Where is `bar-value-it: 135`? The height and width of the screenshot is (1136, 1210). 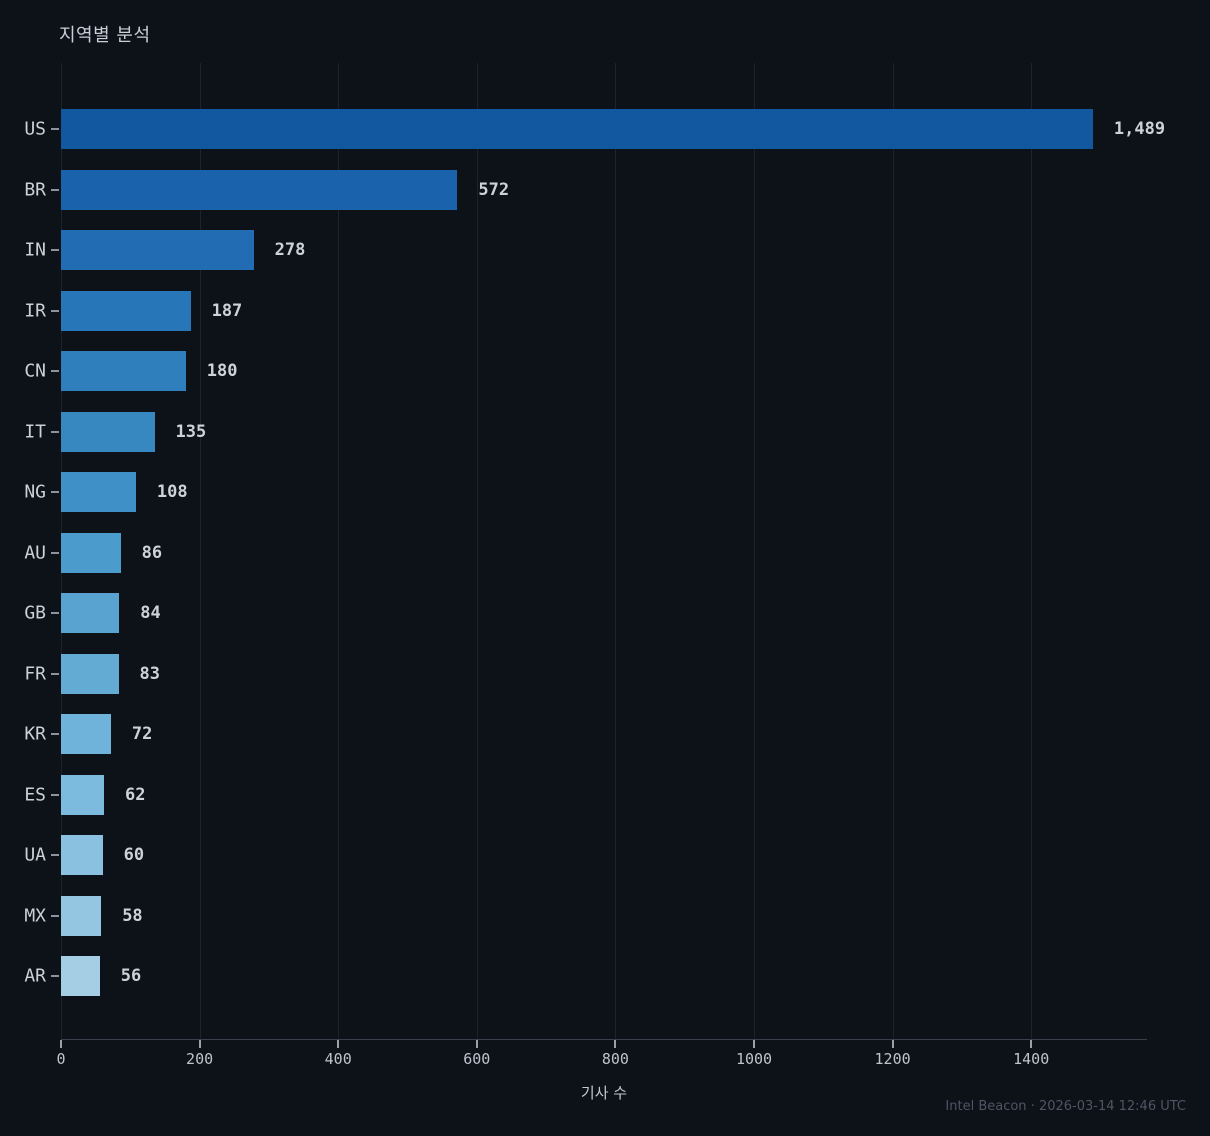
bar-value-it: 135 is located at coordinates (191, 431).